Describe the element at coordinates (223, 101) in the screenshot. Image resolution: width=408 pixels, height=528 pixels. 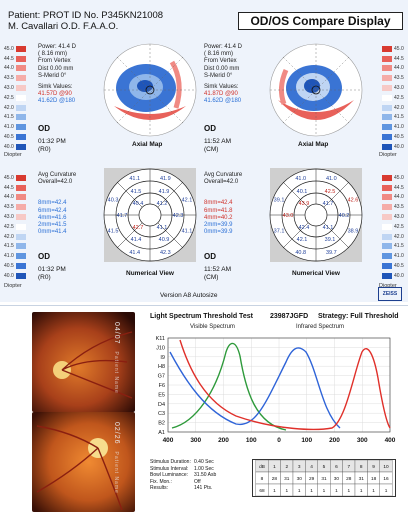
I see `simk-blue: 41.62D @180` at that location.